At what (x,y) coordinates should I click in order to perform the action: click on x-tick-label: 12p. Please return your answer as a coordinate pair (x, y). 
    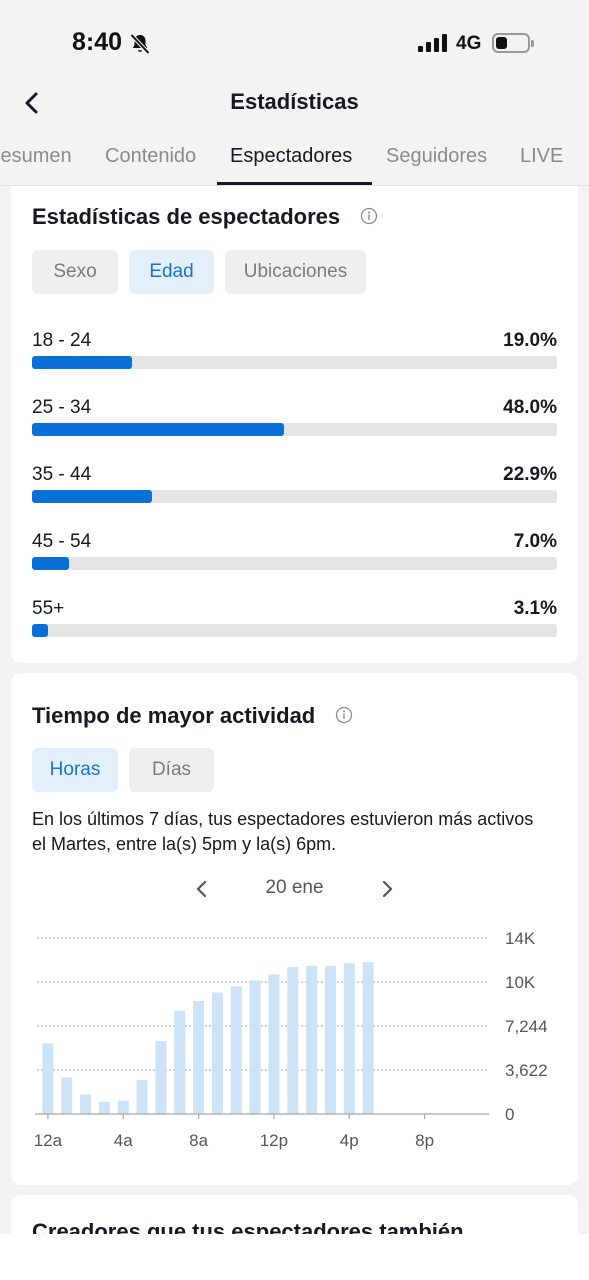
    Looking at the image, I should click on (274, 1140).